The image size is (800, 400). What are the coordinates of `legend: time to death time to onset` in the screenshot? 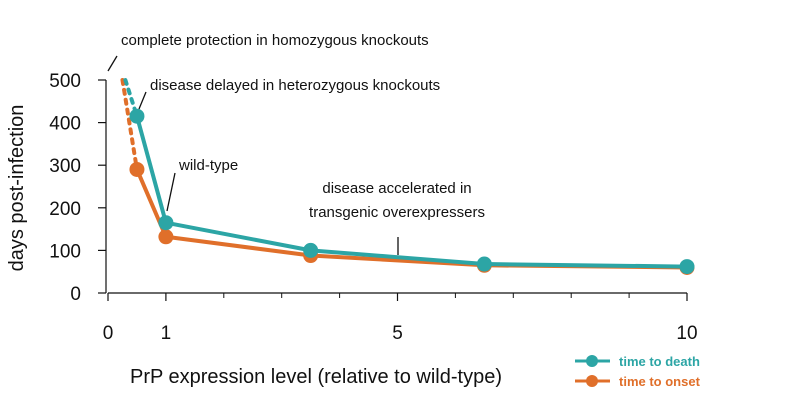 It's located at (638, 371).